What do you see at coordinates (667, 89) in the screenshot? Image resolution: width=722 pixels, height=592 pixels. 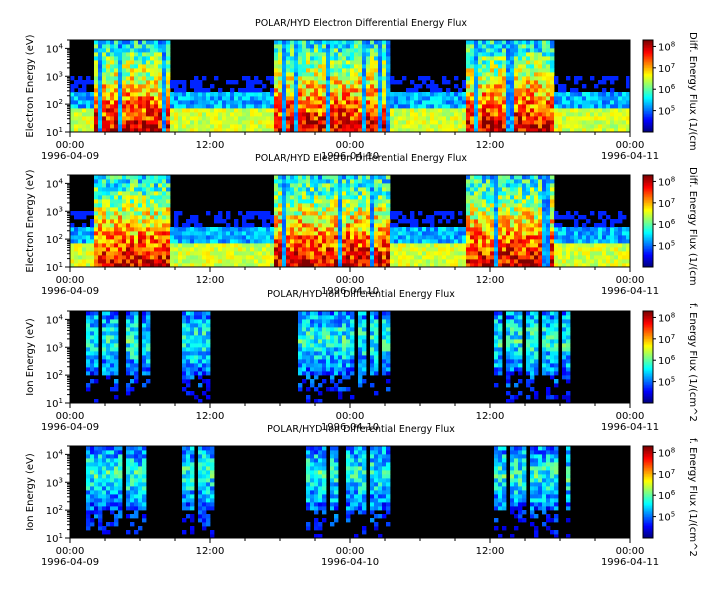 I see `colorbar-tick-label: 106` at bounding box center [667, 89].